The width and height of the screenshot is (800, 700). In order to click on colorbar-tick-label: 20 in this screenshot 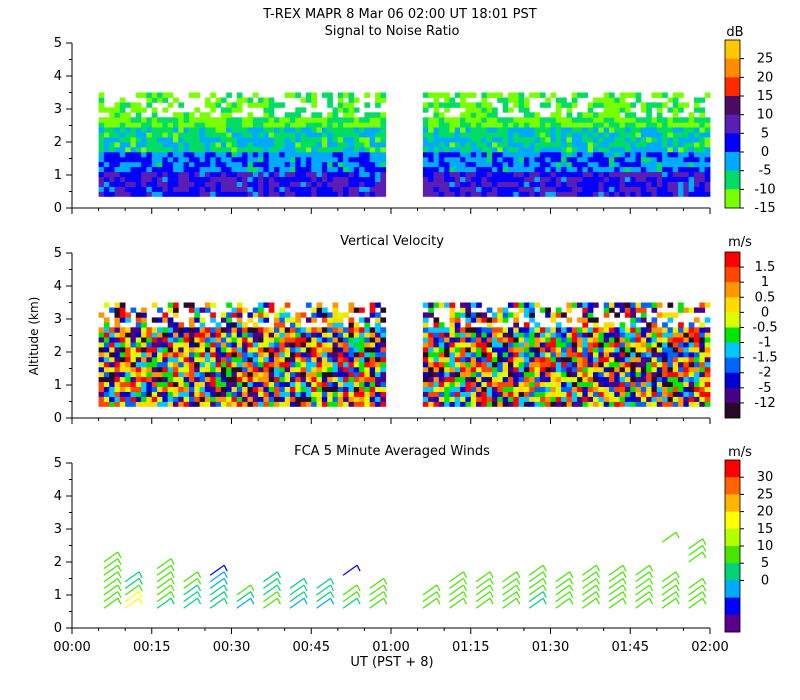, I will do `click(765, 512)`.